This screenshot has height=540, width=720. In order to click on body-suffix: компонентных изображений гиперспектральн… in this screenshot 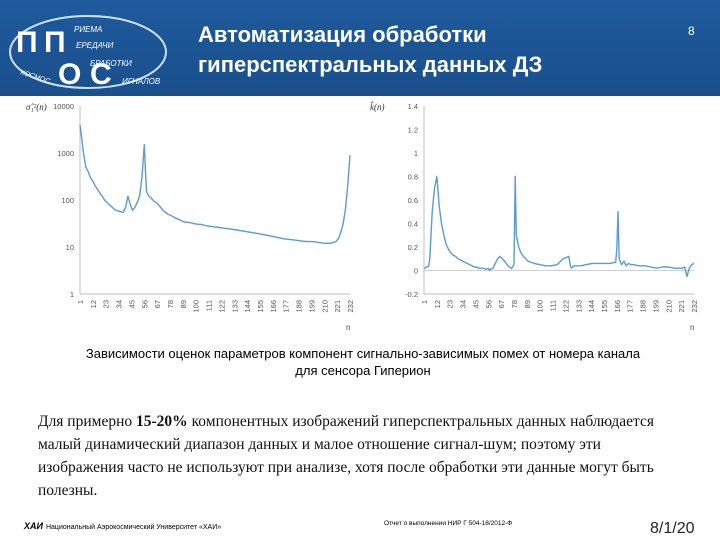, I will do `click(346, 456)`.